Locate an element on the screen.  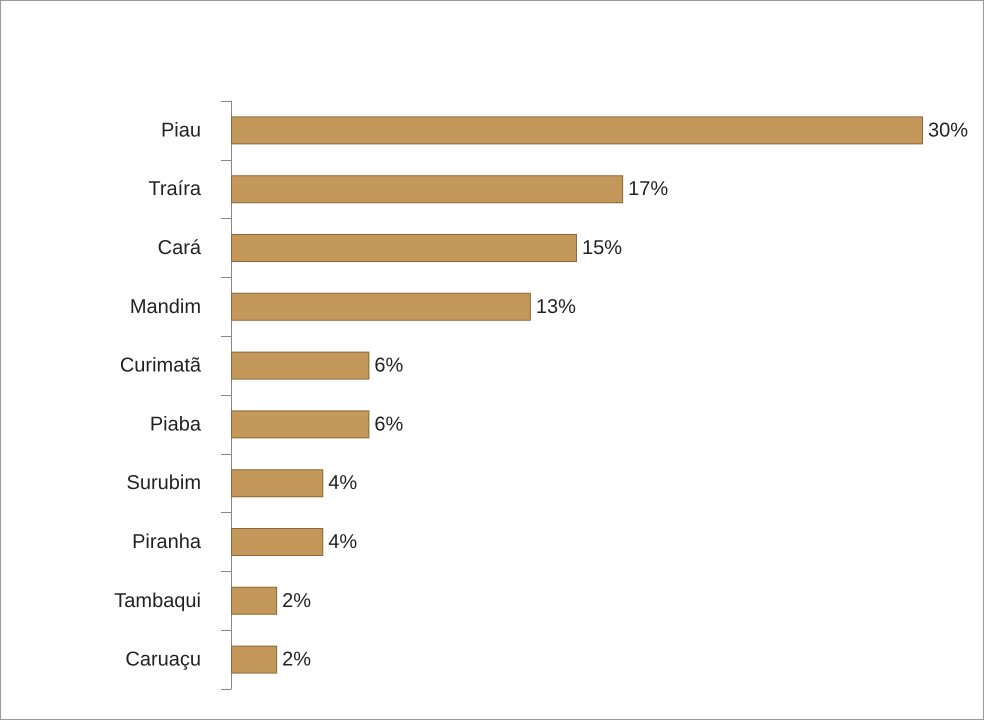
y-tick-label: Piau is located at coordinates (180, 130).